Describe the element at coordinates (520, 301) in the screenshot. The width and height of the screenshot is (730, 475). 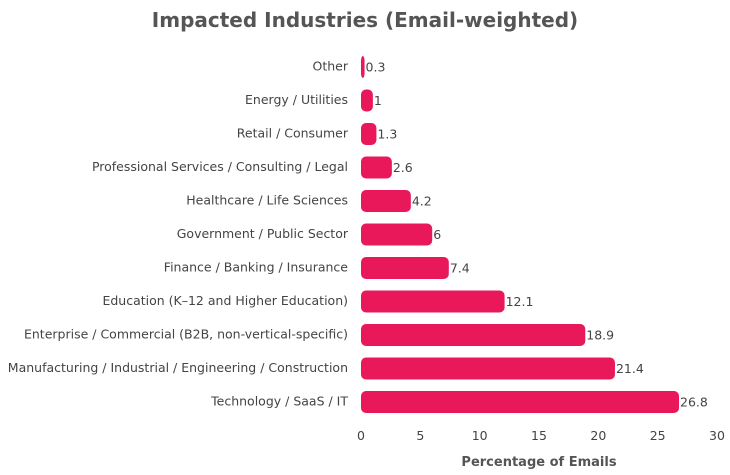
I see `value-label: 12.1` at that location.